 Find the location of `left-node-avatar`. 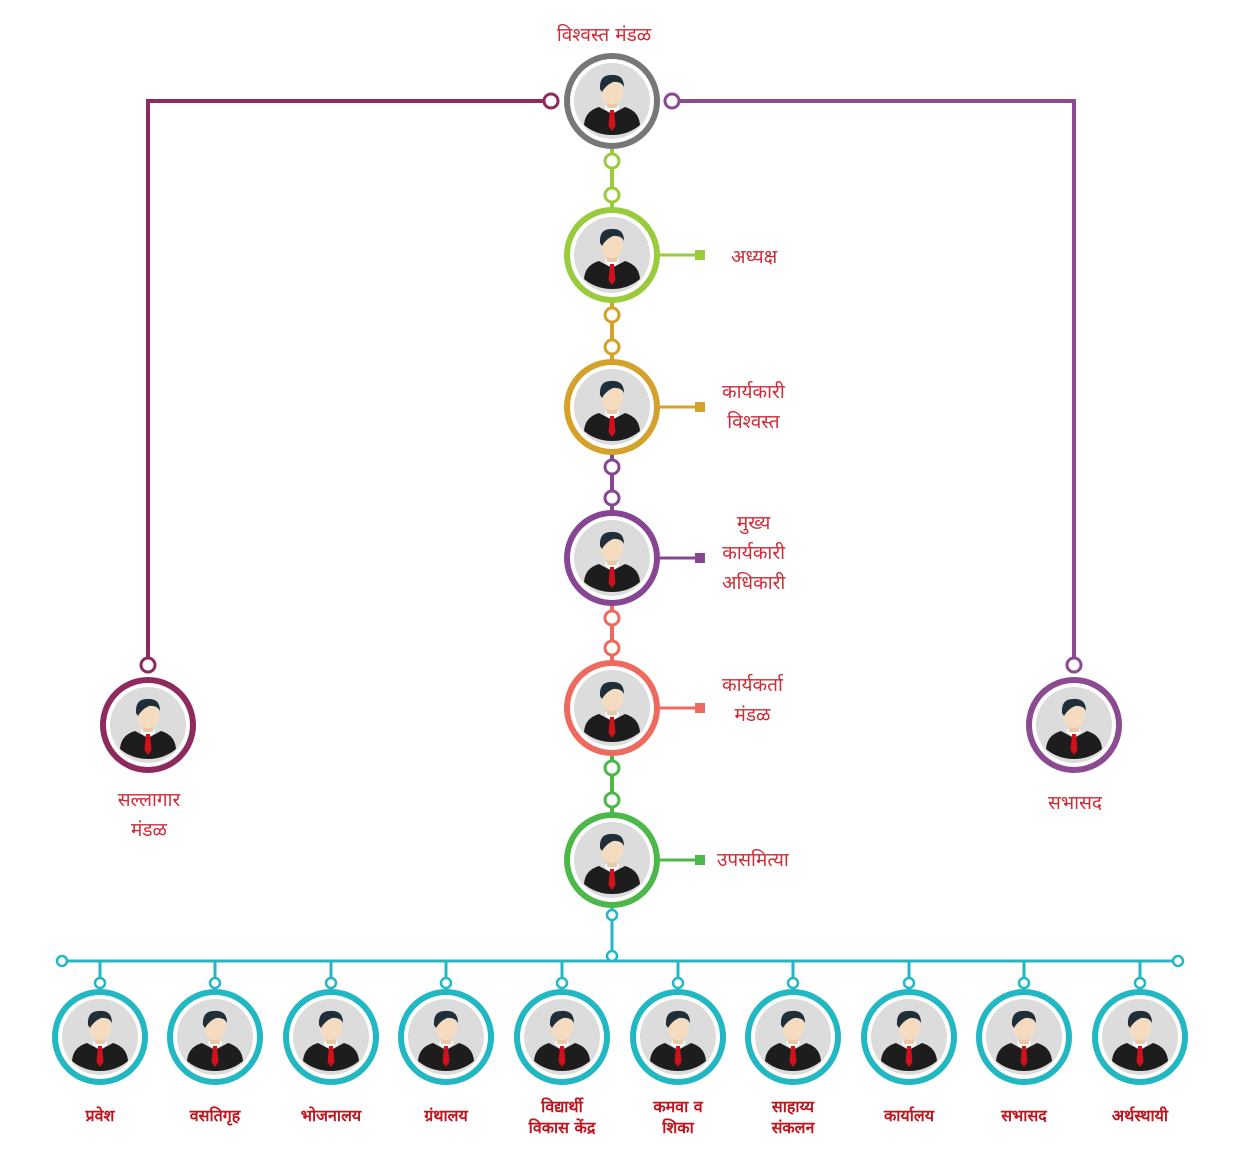

left-node-avatar is located at coordinates (148, 725).